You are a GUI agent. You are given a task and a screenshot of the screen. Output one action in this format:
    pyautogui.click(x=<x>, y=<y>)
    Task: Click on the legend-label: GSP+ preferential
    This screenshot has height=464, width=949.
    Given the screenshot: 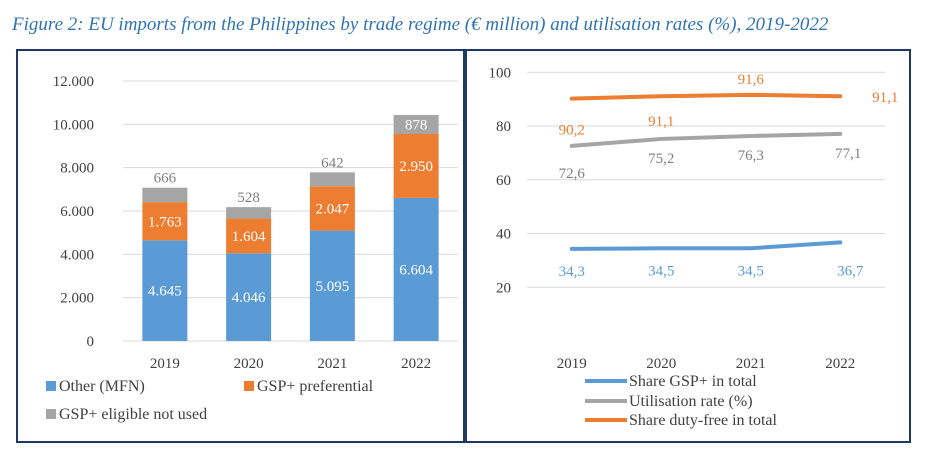 What is the action you would take?
    pyautogui.click(x=315, y=386)
    